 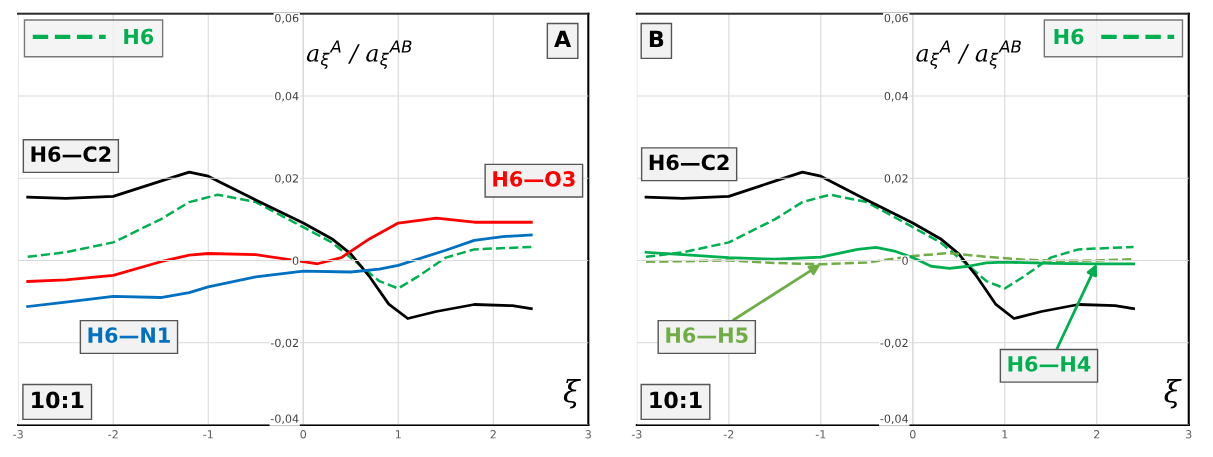 I want to click on text: H6—H5, so click(x=707, y=335).